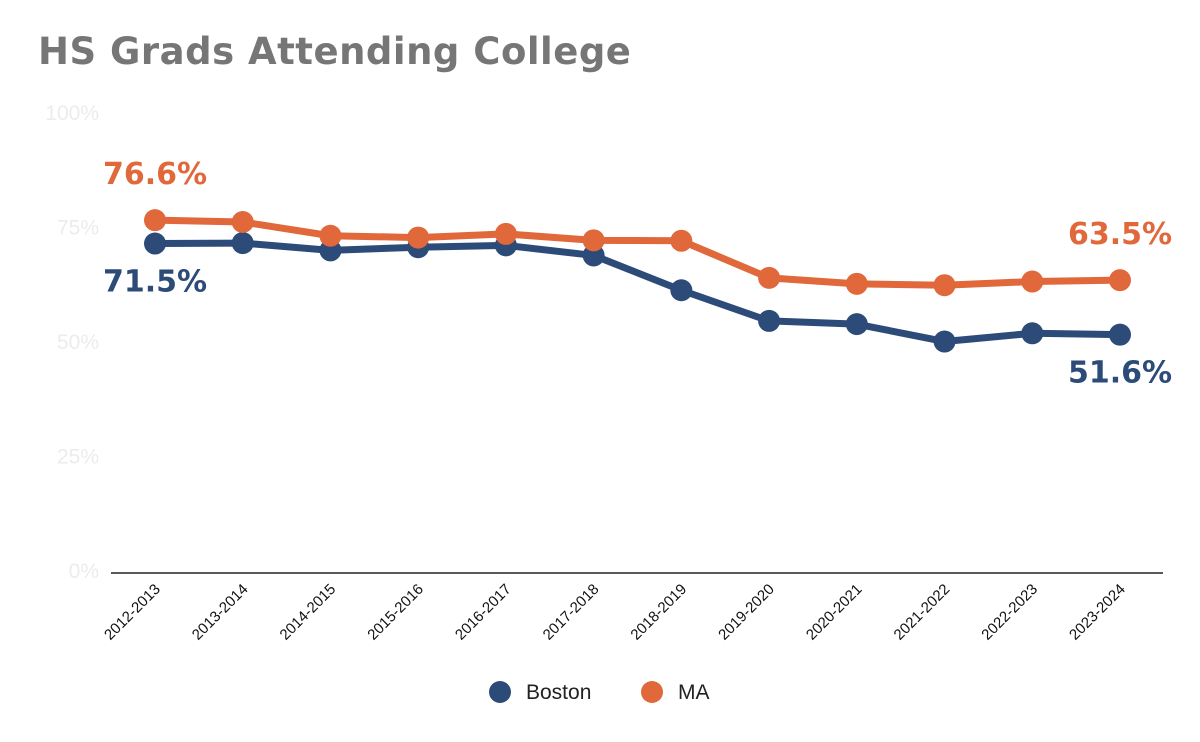 The height and width of the screenshot is (742, 1200). I want to click on x-tick-label: 2019-2020, so click(746, 612).